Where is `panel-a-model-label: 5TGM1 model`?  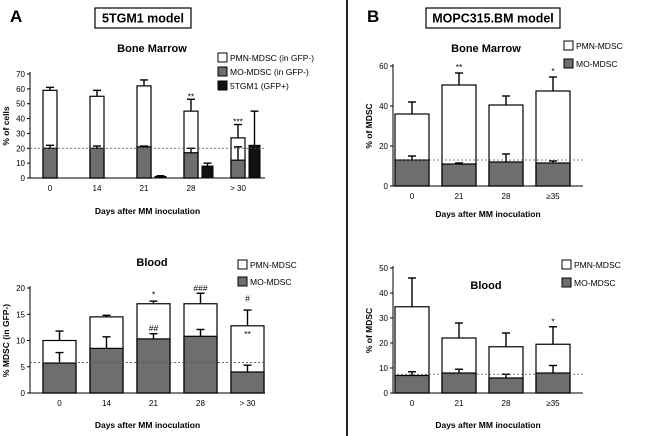 panel-a-model-label: 5TGM1 model is located at coordinates (143, 19).